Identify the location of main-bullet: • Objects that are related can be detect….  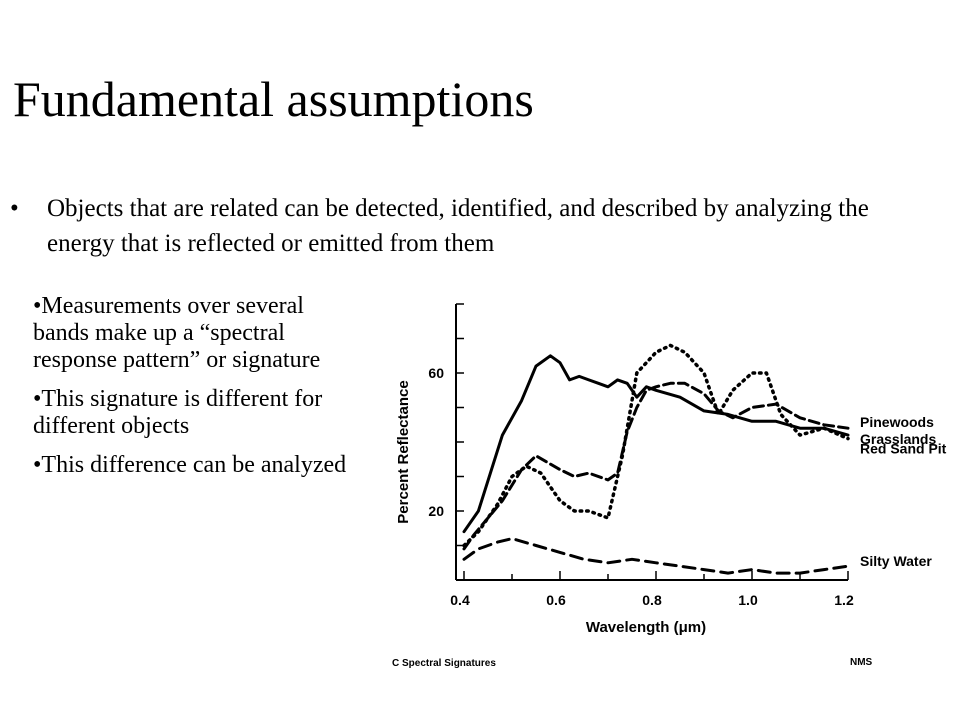
(460, 226).